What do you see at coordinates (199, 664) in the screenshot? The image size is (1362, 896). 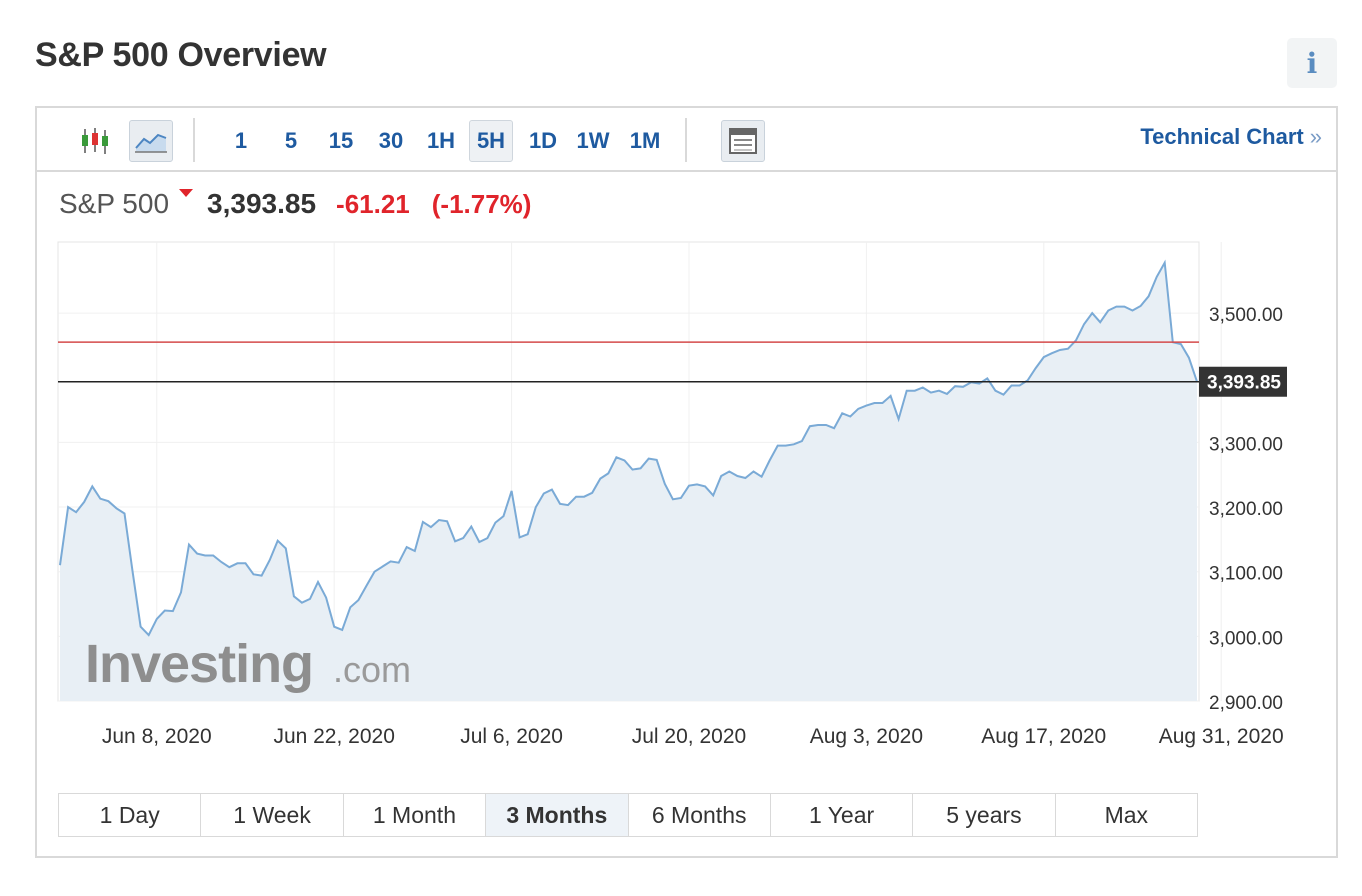 I see `investing-watermark: Investing` at bounding box center [199, 664].